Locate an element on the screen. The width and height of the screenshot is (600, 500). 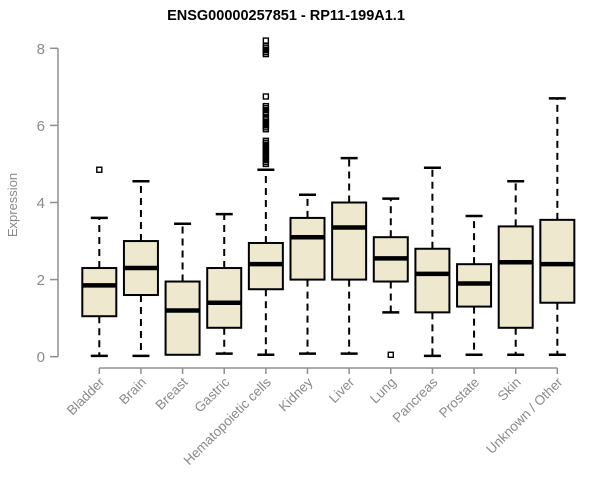
x-tick-label-unknown-other: Unknown / Other is located at coordinates (524, 415).